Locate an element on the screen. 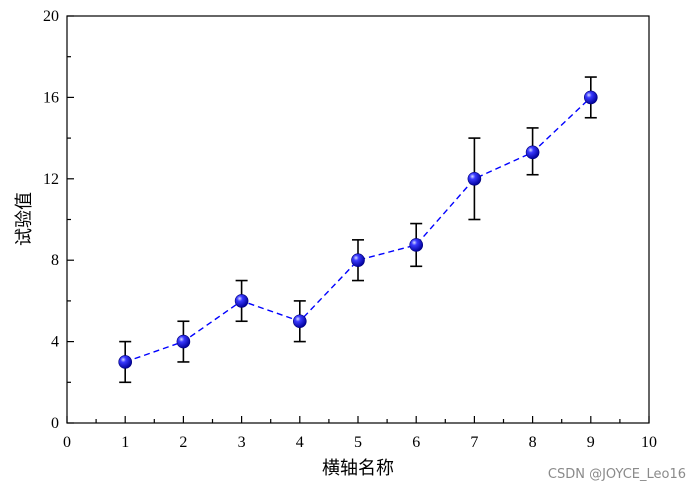 Image resolution: width=700 pixels, height=490 pixels. x-tick-label: 3 is located at coordinates (242, 442).